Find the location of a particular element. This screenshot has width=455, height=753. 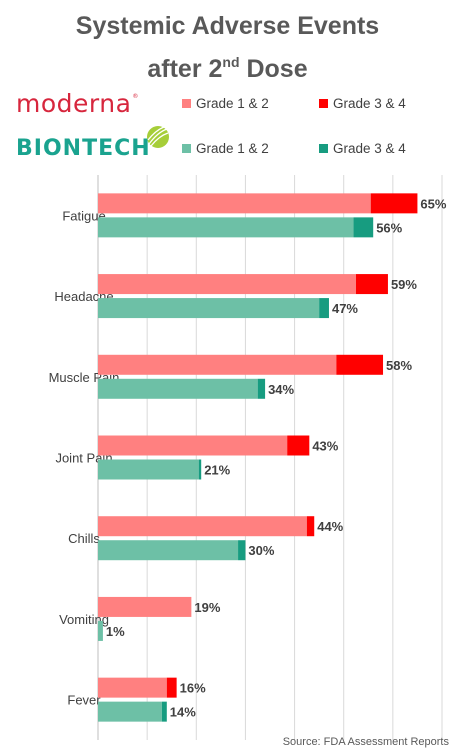

biontech-data-label: 21% is located at coordinates (217, 470).